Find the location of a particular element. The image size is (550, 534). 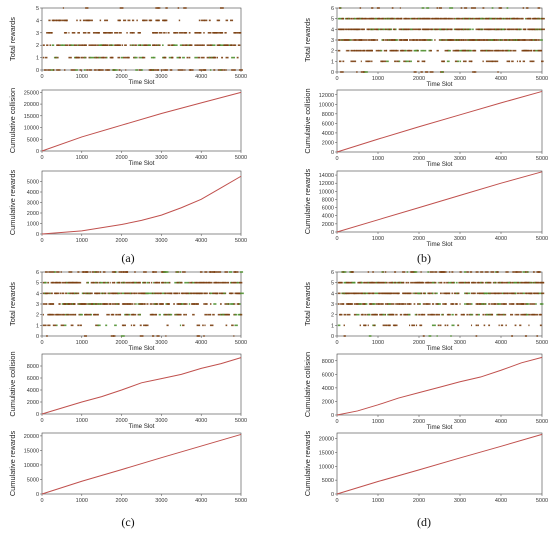

y-tick-label: 3 is located at coordinates (332, 41).